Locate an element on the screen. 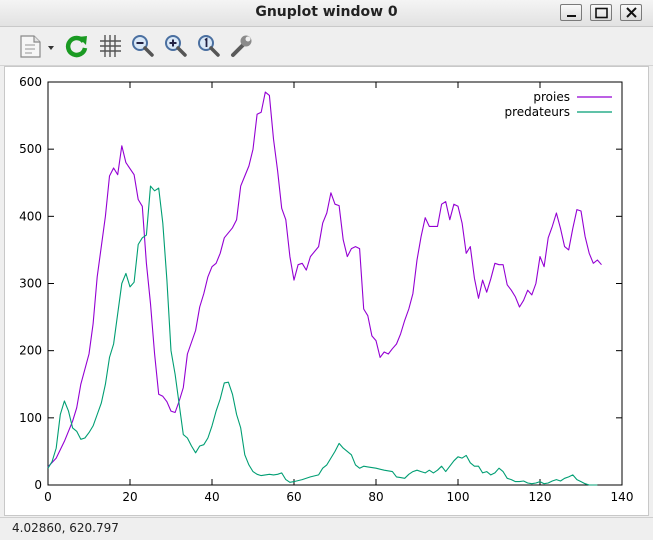 This screenshot has width=653, height=540. mouse-coordinates: 4.02860, 620.797 is located at coordinates (65, 528).